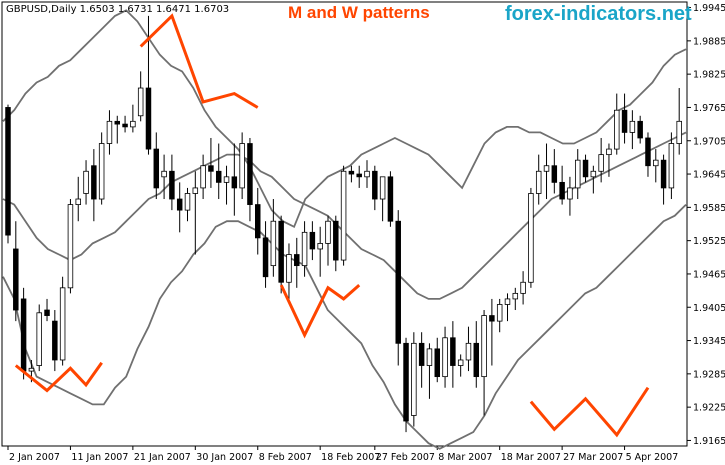  Describe the element at coordinates (709, 408) in the screenshot. I see `y-tick-label: 1.9225` at that location.